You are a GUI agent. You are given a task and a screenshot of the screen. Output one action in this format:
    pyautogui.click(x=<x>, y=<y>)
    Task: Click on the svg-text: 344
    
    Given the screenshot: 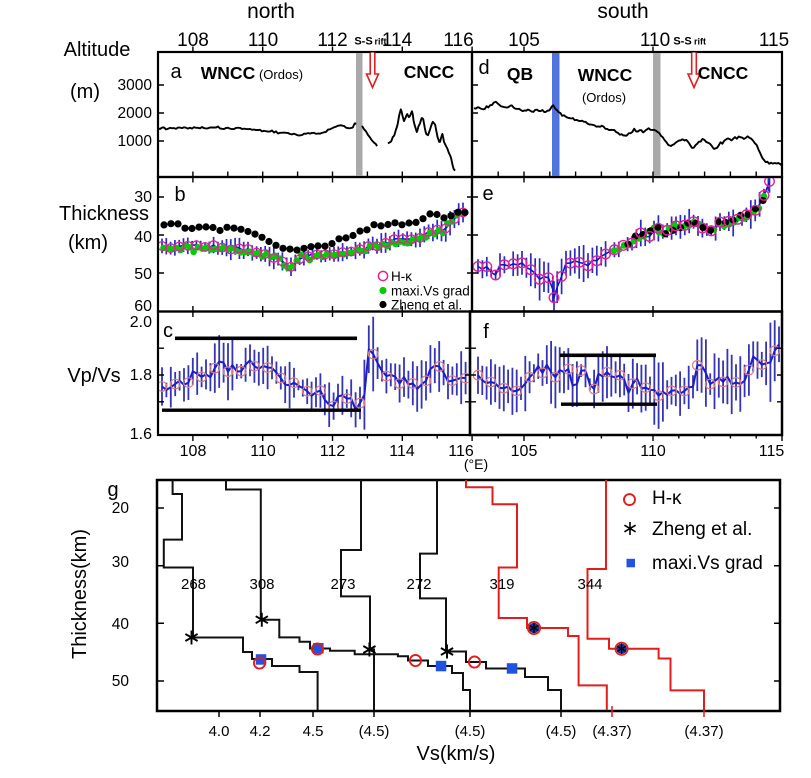 What is the action you would take?
    pyautogui.click(x=589, y=584)
    